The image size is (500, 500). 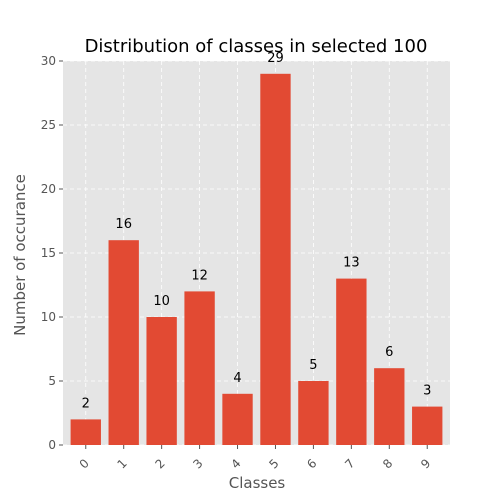 What do you see at coordinates (389, 352) in the screenshot?
I see `data-label: 6` at bounding box center [389, 352].